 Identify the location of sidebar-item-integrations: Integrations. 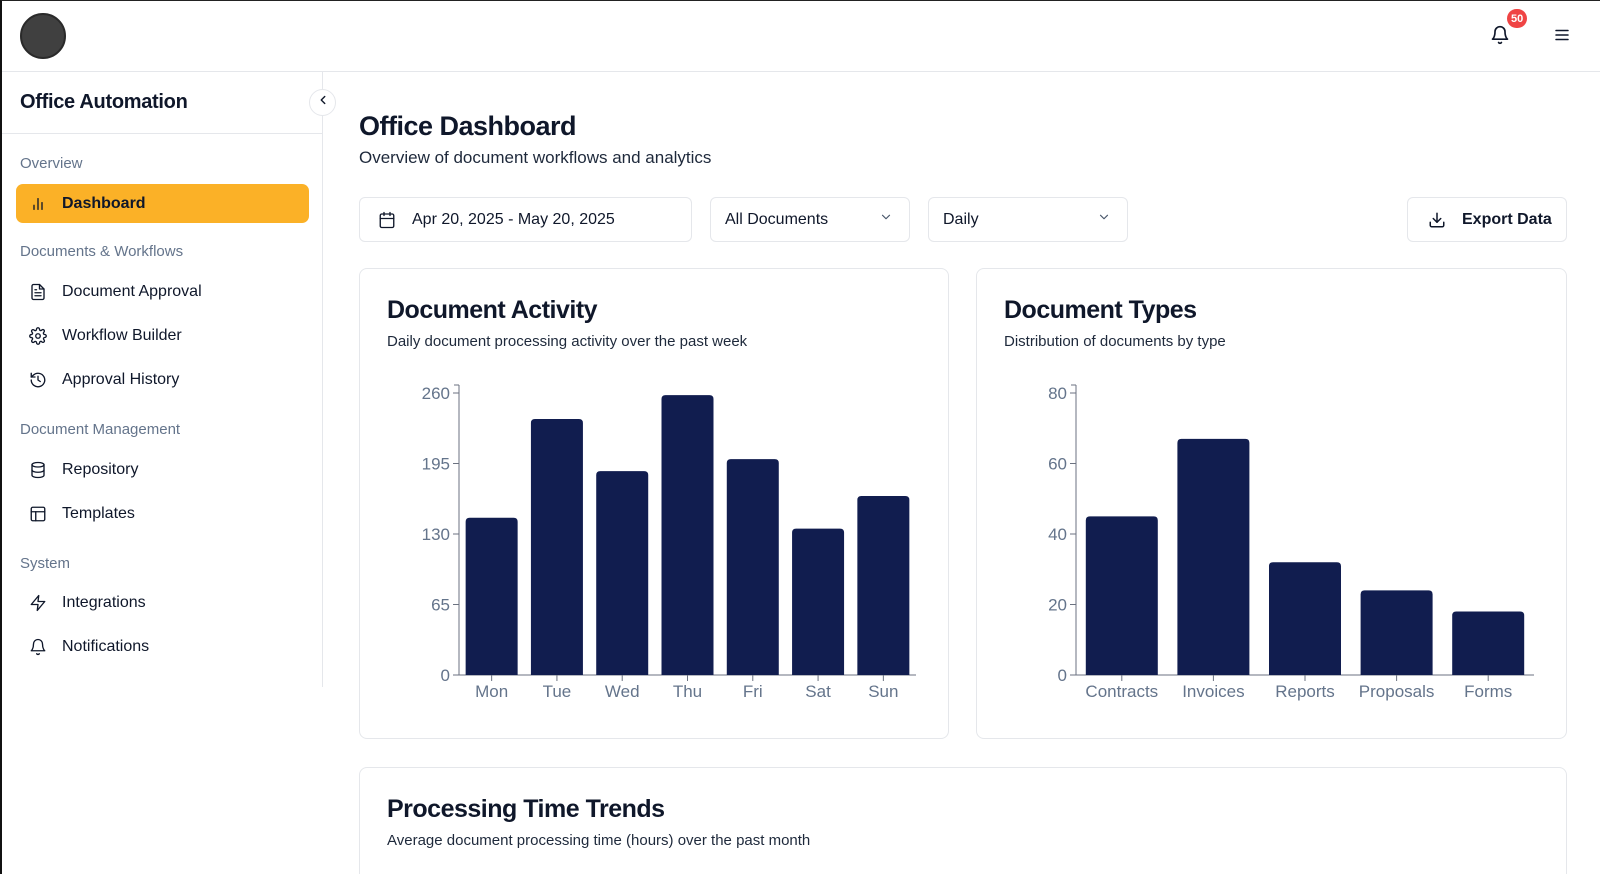
(162, 602).